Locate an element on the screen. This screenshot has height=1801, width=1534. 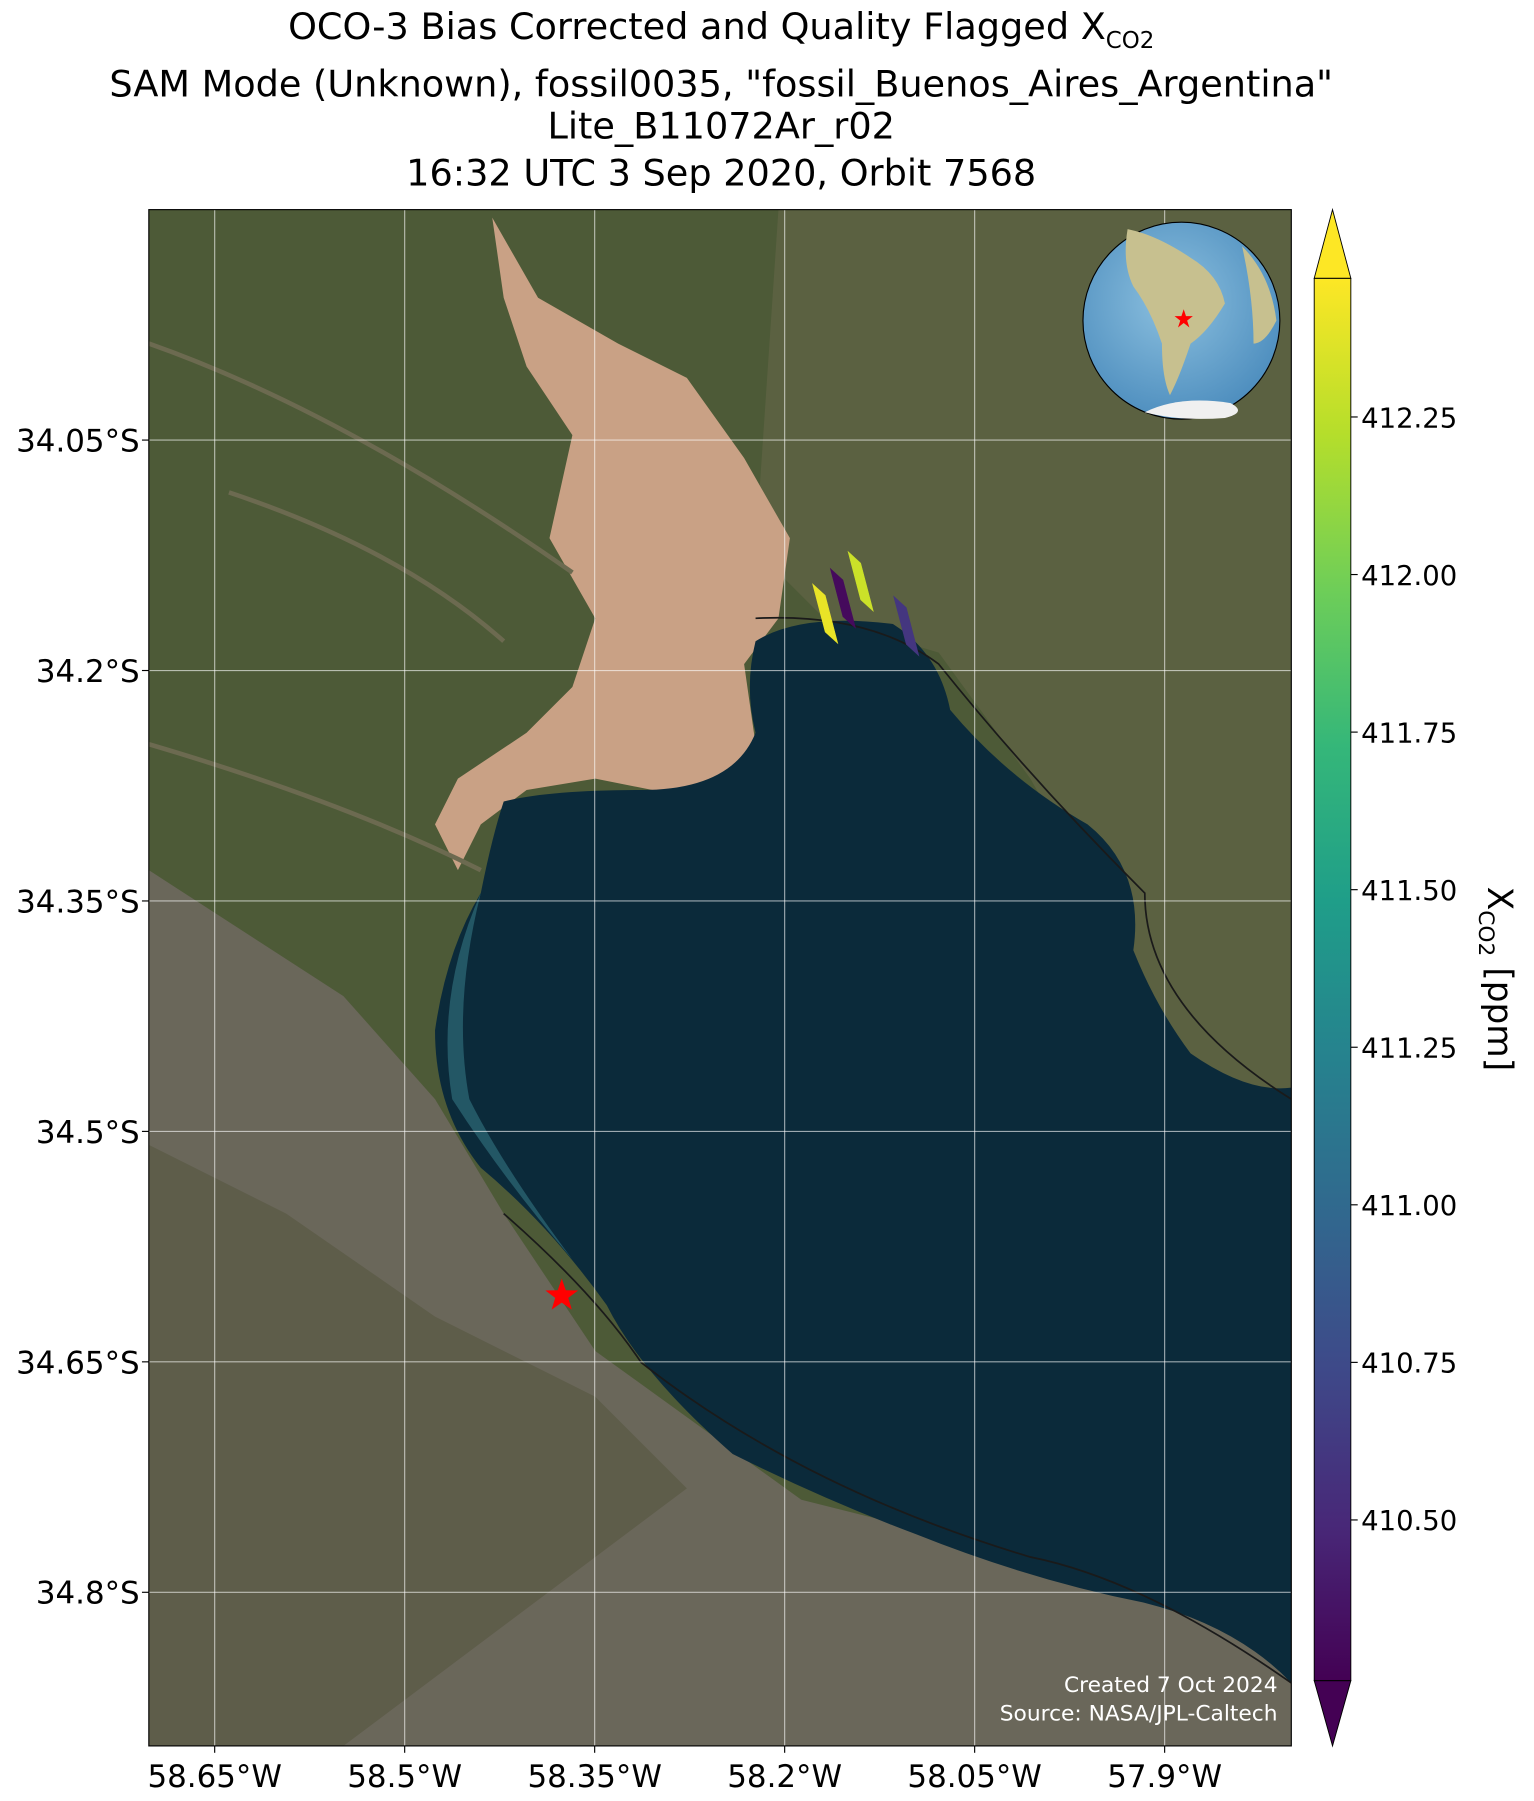
annotation: Created 7 Oct 2024 is located at coordinates (1171, 1685).